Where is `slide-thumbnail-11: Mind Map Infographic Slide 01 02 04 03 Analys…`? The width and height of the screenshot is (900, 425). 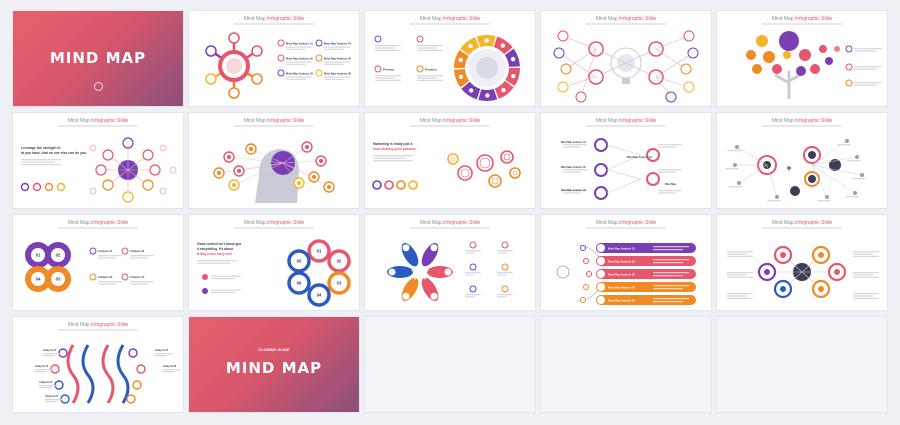
slide-thumbnail-11: Mind Map Infographic Slide 01 02 04 03 Analys… is located at coordinates (98, 262).